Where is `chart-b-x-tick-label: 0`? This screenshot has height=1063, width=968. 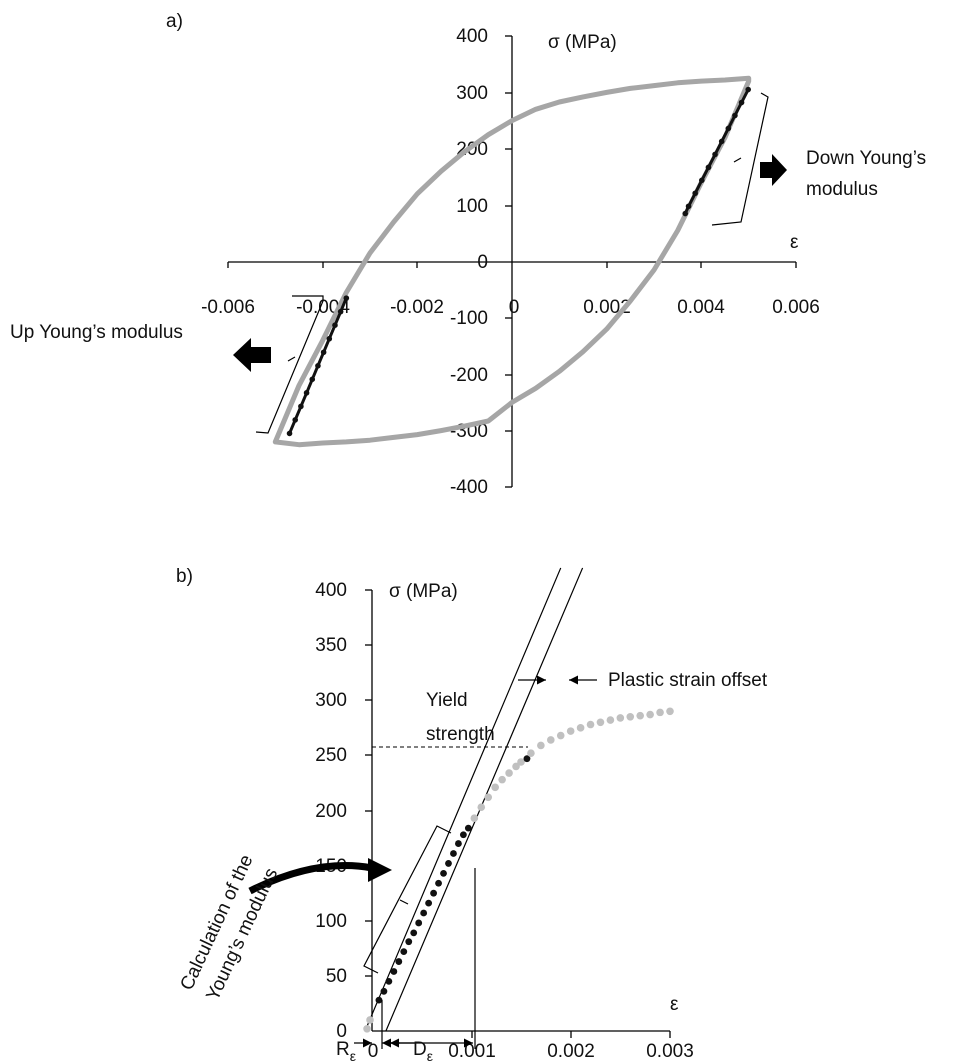 chart-b-x-tick-label: 0 is located at coordinates (373, 1051).